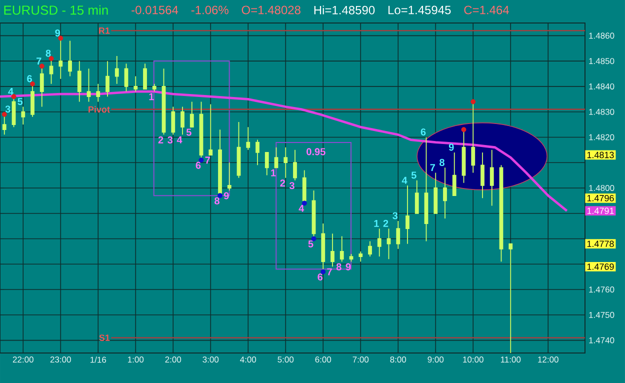 Image resolution: width=625 pixels, height=383 pixels. What do you see at coordinates (248, 359) in the screenshot?
I see `x-tick-label: 4:00` at bounding box center [248, 359].